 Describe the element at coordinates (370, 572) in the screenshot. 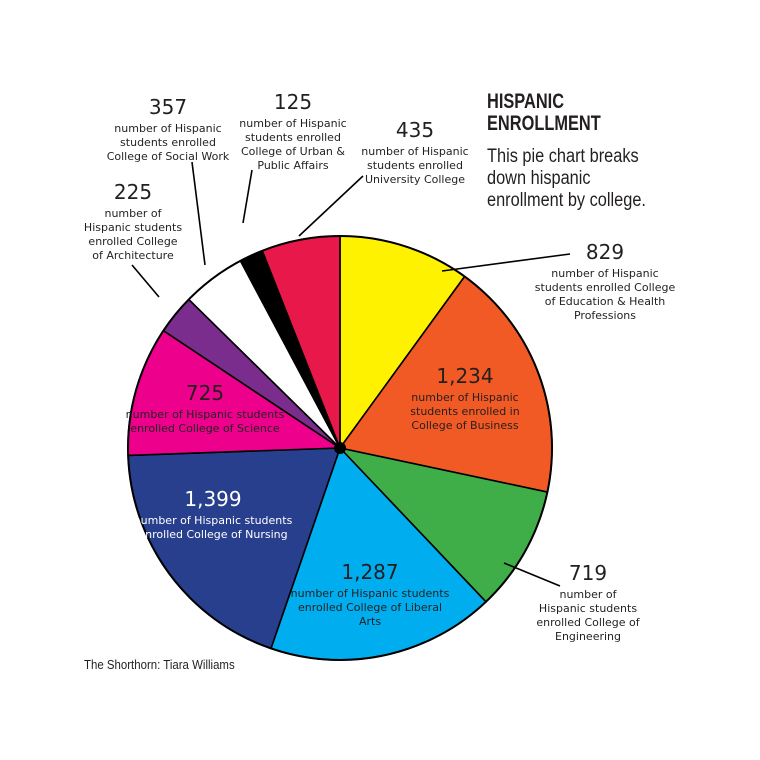

I see `value-liberal-arts: 1,287` at that location.